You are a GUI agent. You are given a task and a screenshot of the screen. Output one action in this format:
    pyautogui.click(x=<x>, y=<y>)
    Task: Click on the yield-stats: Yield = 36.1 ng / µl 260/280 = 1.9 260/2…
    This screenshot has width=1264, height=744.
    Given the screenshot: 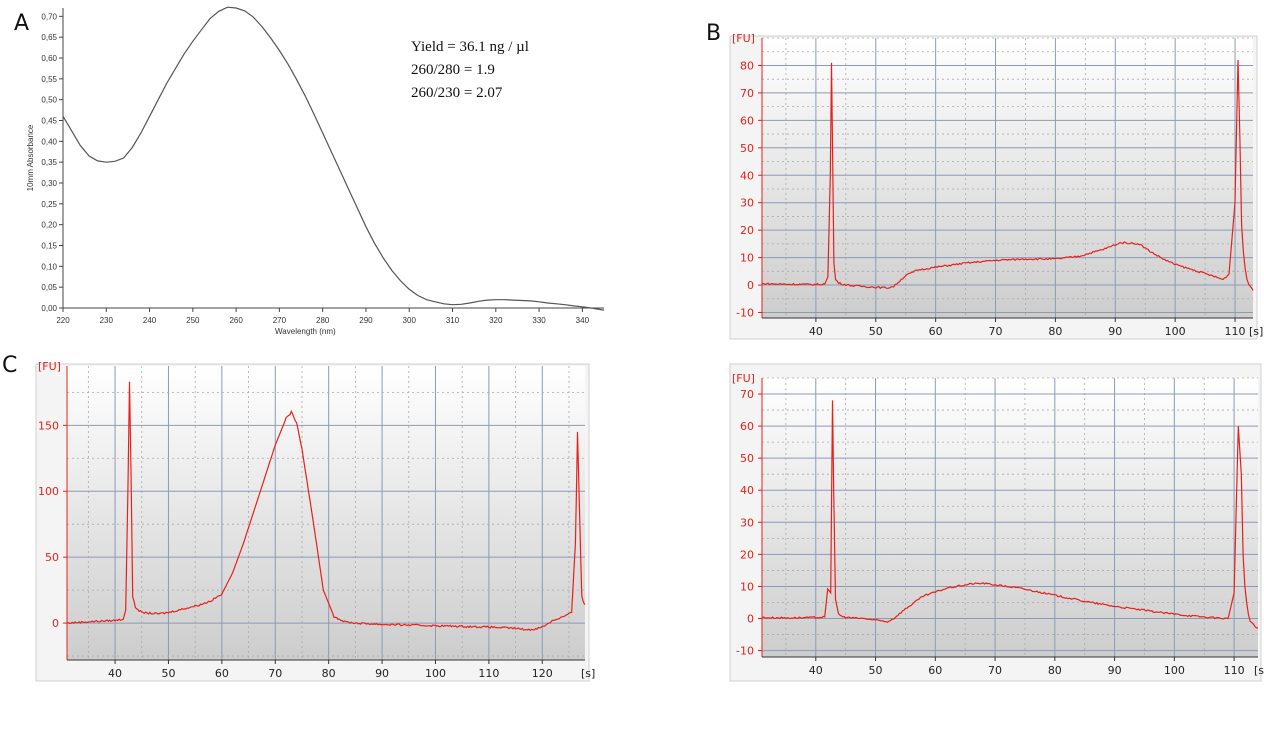 What is the action you would take?
    pyautogui.click(x=470, y=70)
    